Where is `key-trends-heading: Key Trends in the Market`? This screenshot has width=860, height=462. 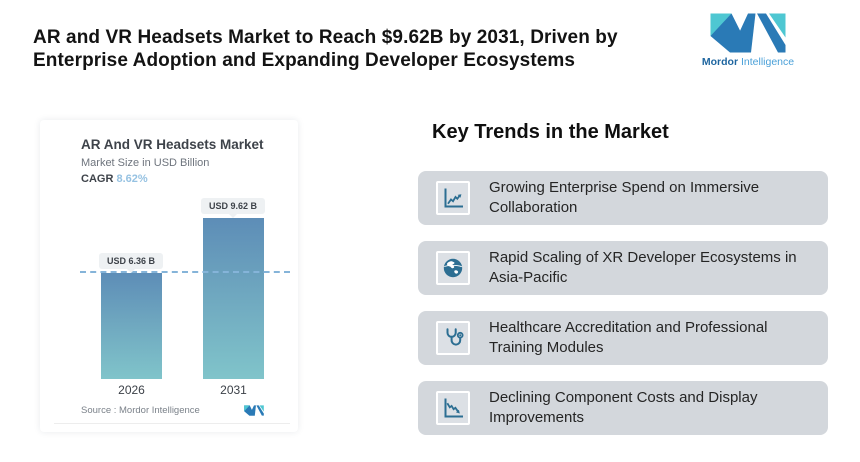
key-trends-heading: Key Trends in the Market is located at coordinates (550, 132).